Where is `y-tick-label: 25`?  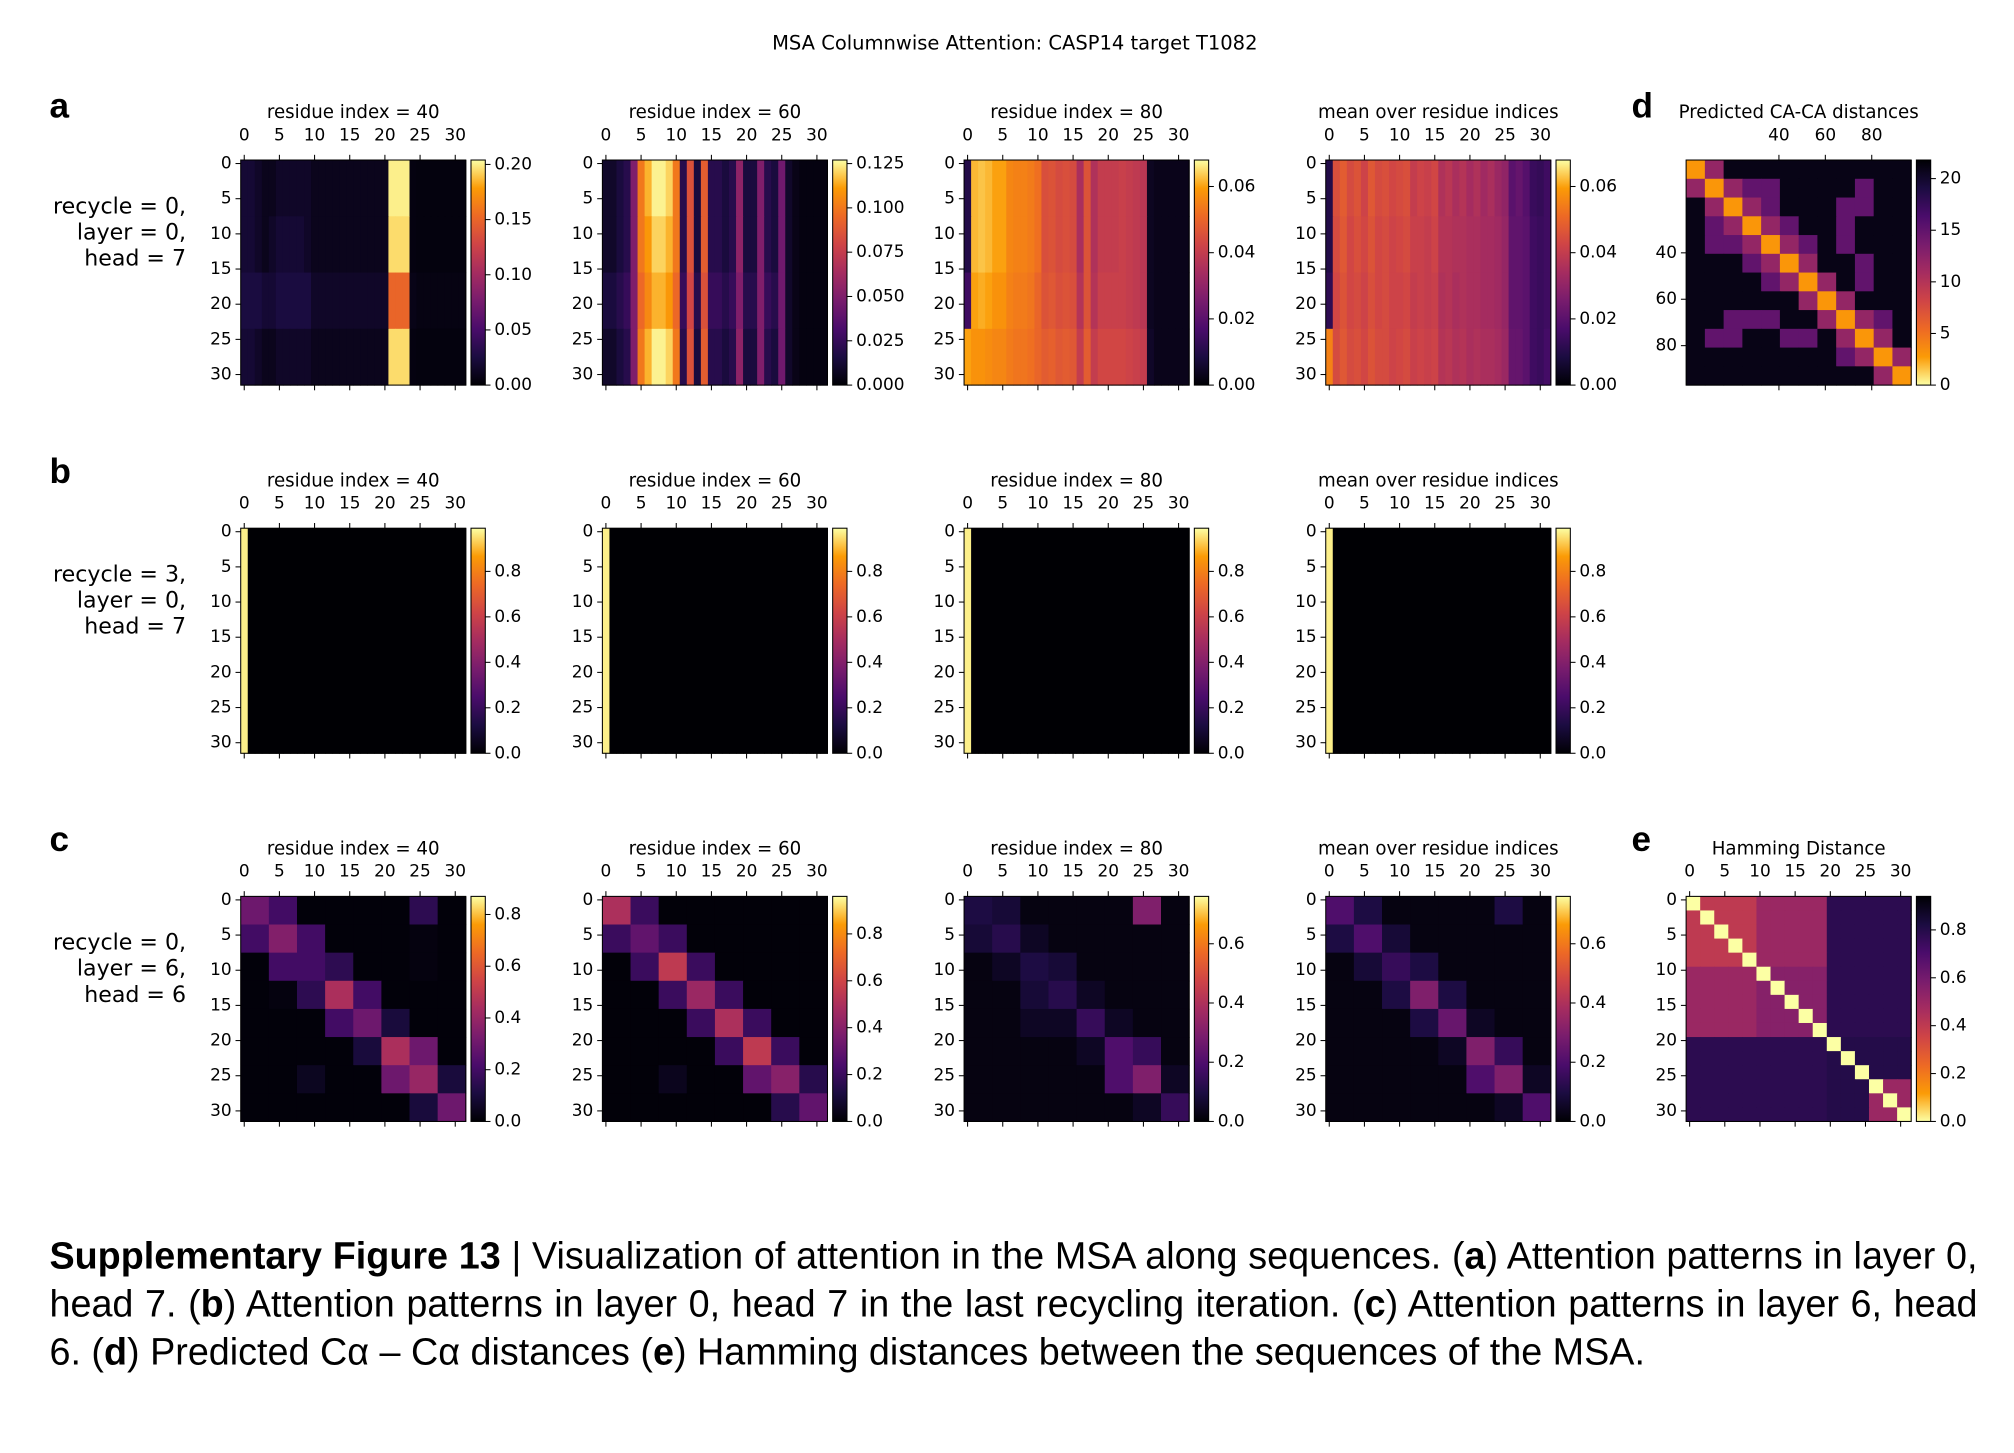
y-tick-label: 25 is located at coordinates (1306, 338).